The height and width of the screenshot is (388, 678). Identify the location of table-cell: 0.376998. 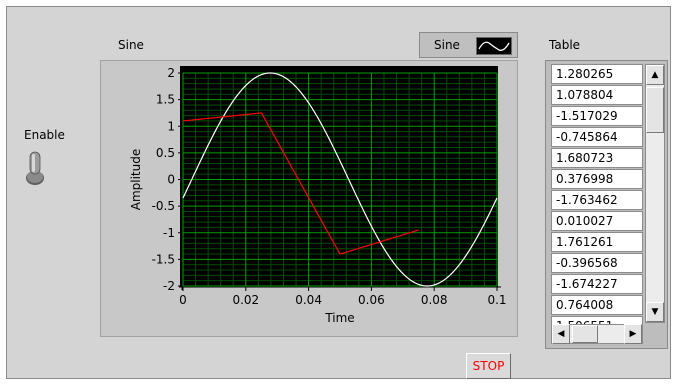
(597, 179).